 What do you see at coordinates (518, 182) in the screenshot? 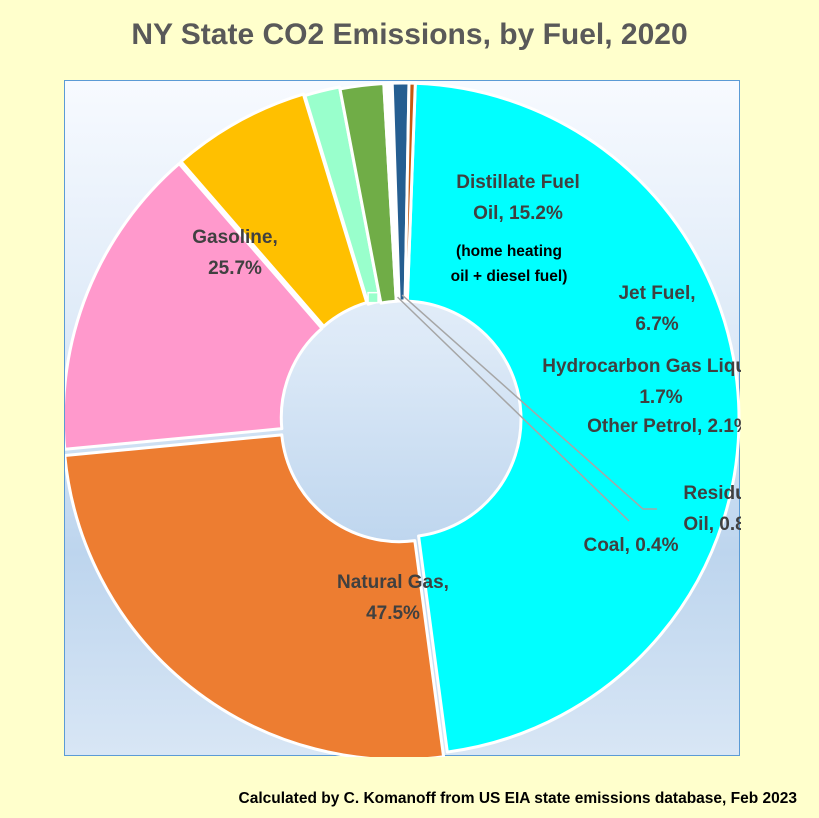
I see `label-distillate-fuel-oil-line: Distillate Fuel` at bounding box center [518, 182].